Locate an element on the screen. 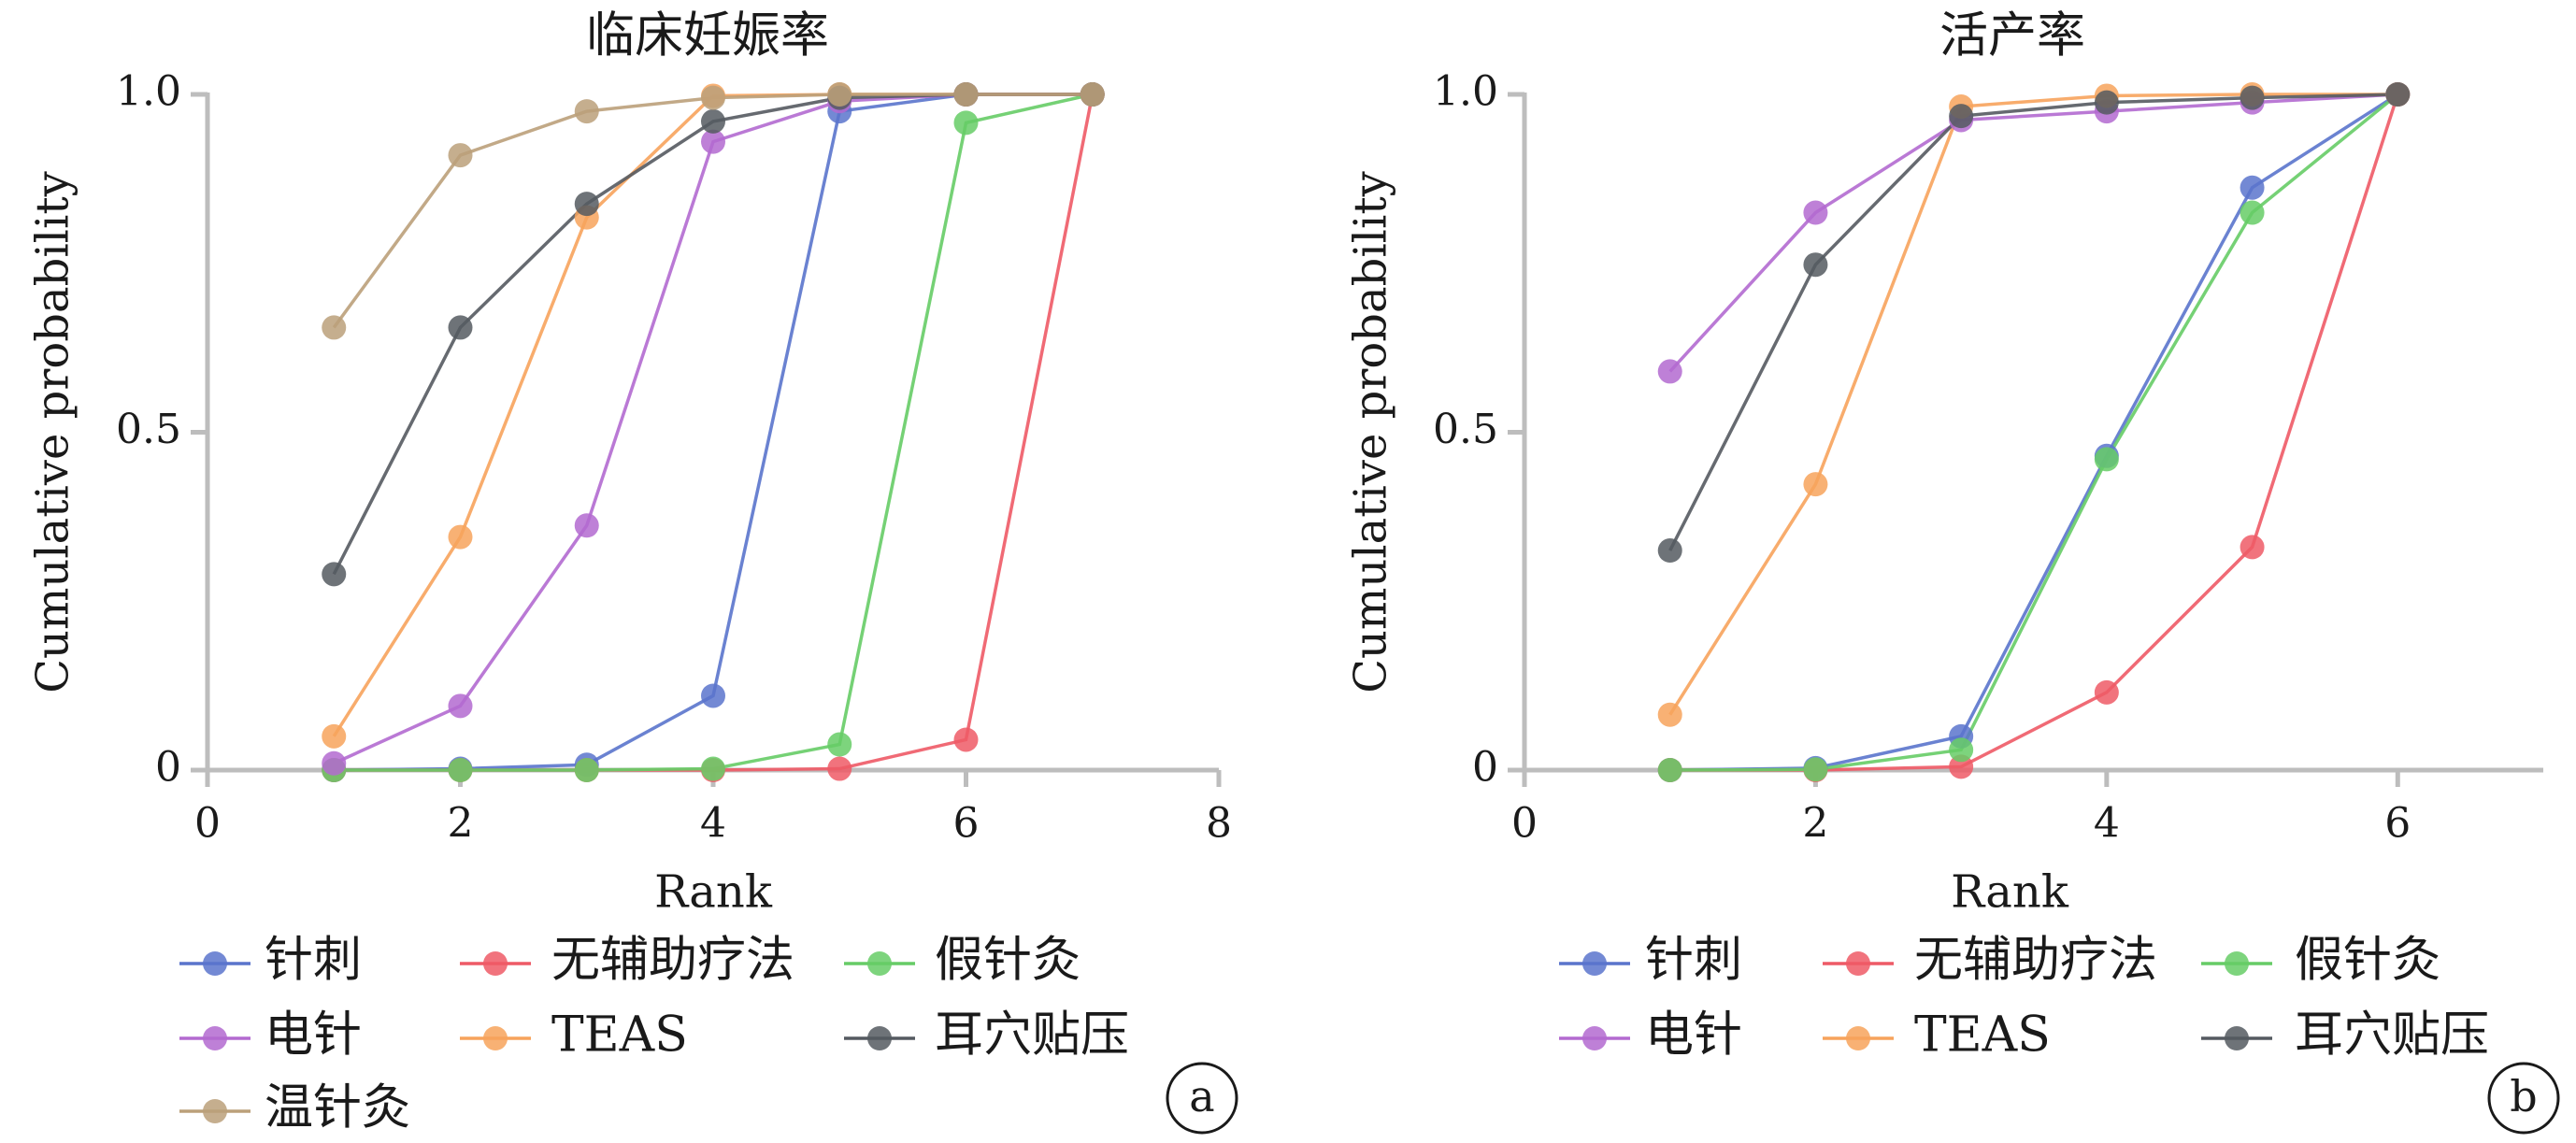  legend-item: 温针灸 is located at coordinates (294, 1108).